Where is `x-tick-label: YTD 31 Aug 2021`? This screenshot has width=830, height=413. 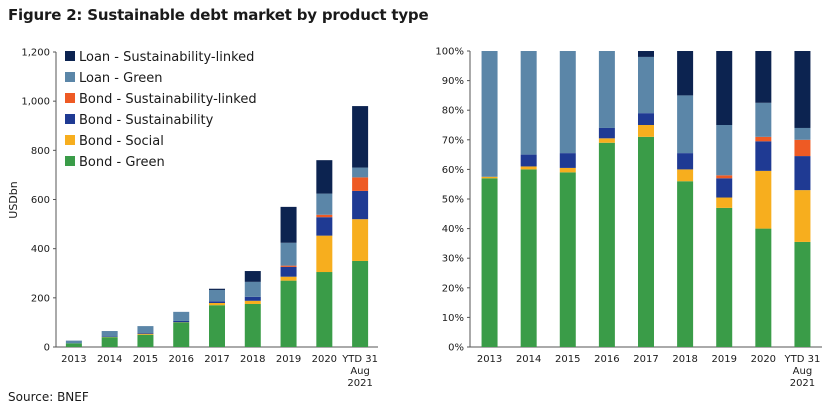 x-tick-label: YTD 31 Aug 2021 is located at coordinates (802, 371).